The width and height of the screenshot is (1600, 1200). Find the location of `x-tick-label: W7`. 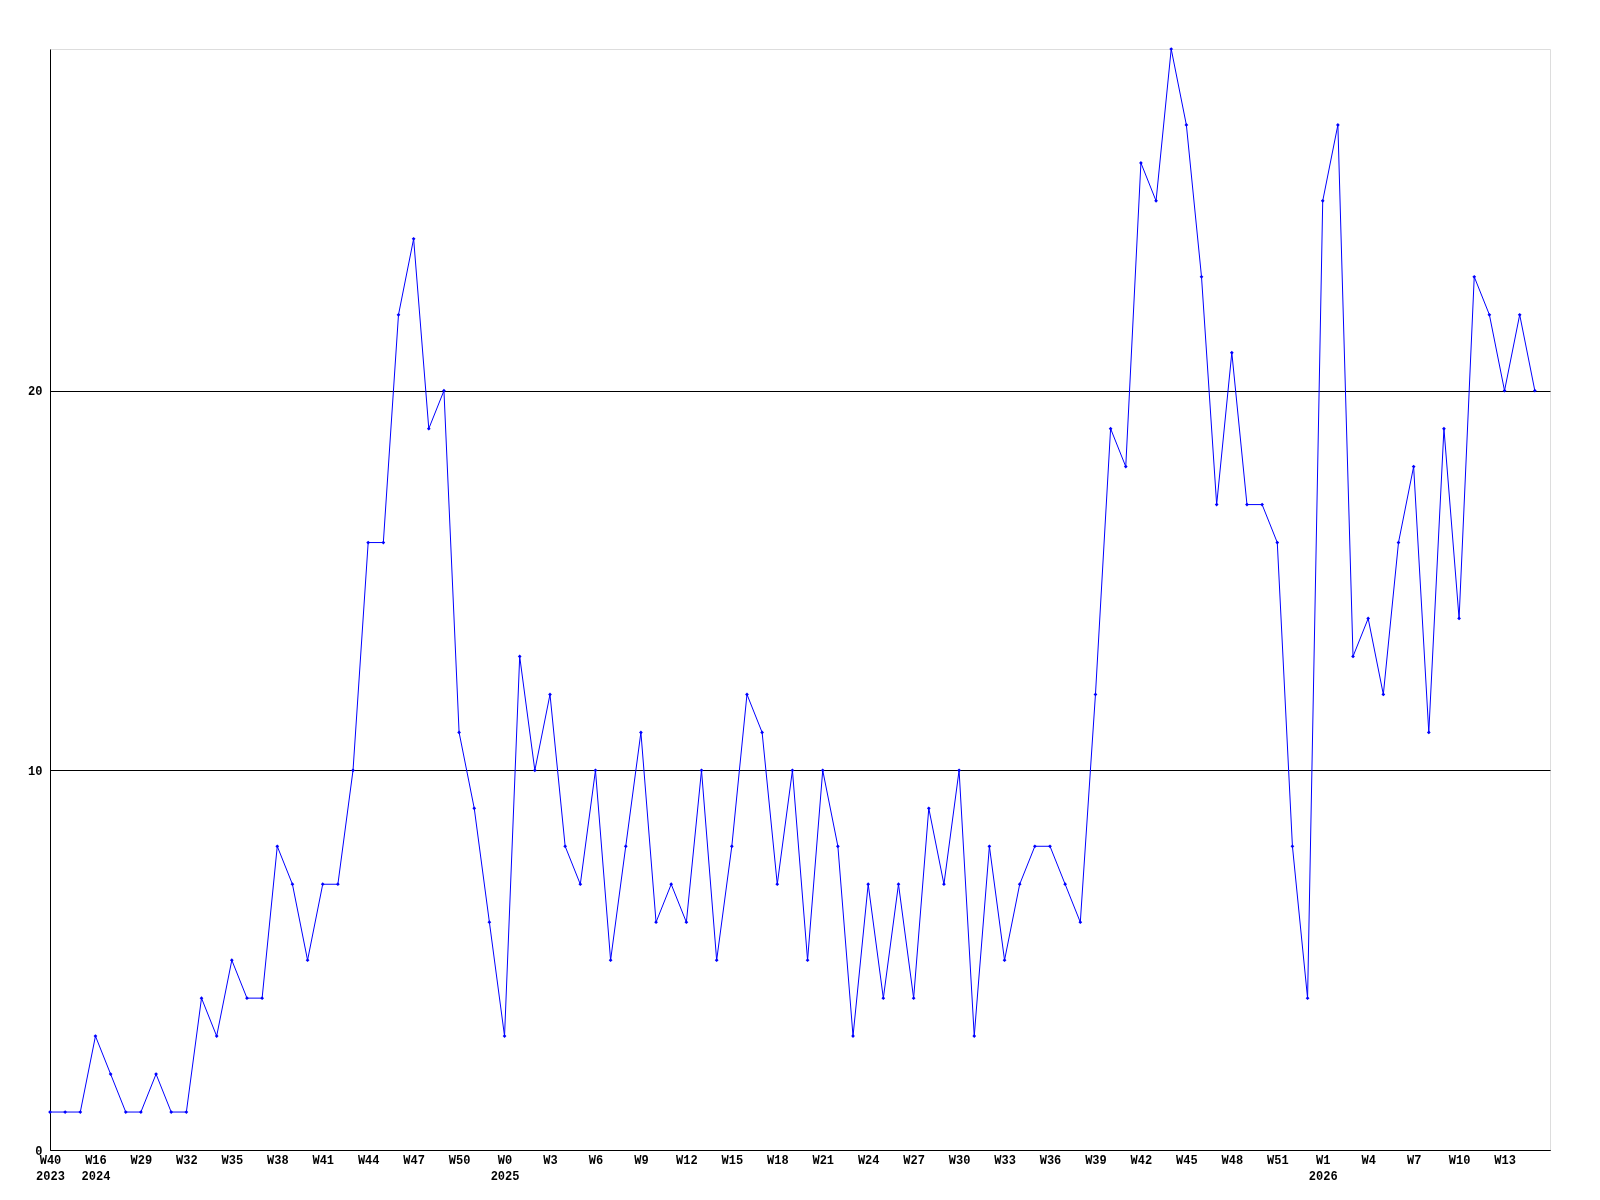

x-tick-label: W7 is located at coordinates (1414, 1160).